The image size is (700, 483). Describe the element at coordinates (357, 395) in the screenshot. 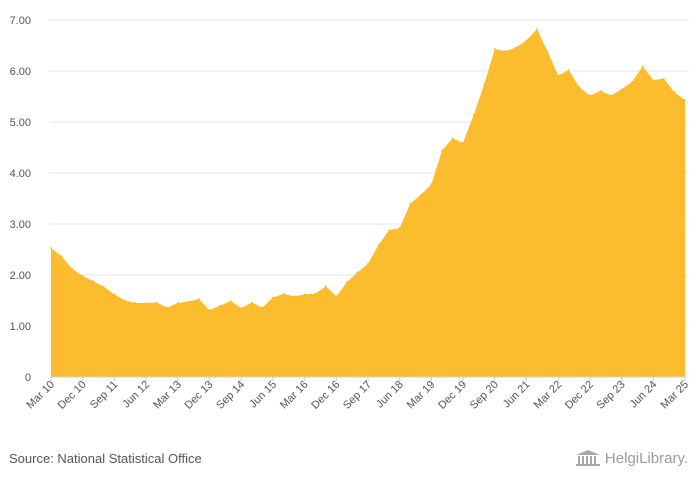

I see `x-tick-label: Sep 17` at that location.